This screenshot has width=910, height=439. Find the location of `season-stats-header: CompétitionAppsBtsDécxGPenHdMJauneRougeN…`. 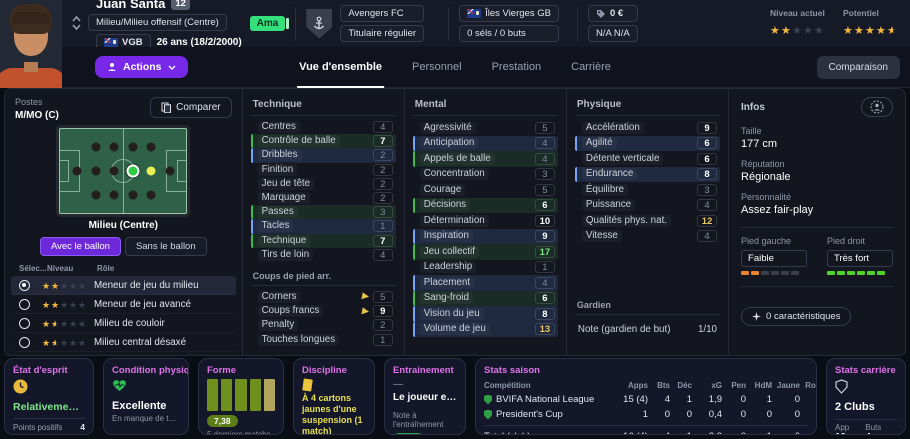

season-stats-header: CompétitionAppsBtsDécxGPenHdMJauneRougeN… is located at coordinates (650, 385).